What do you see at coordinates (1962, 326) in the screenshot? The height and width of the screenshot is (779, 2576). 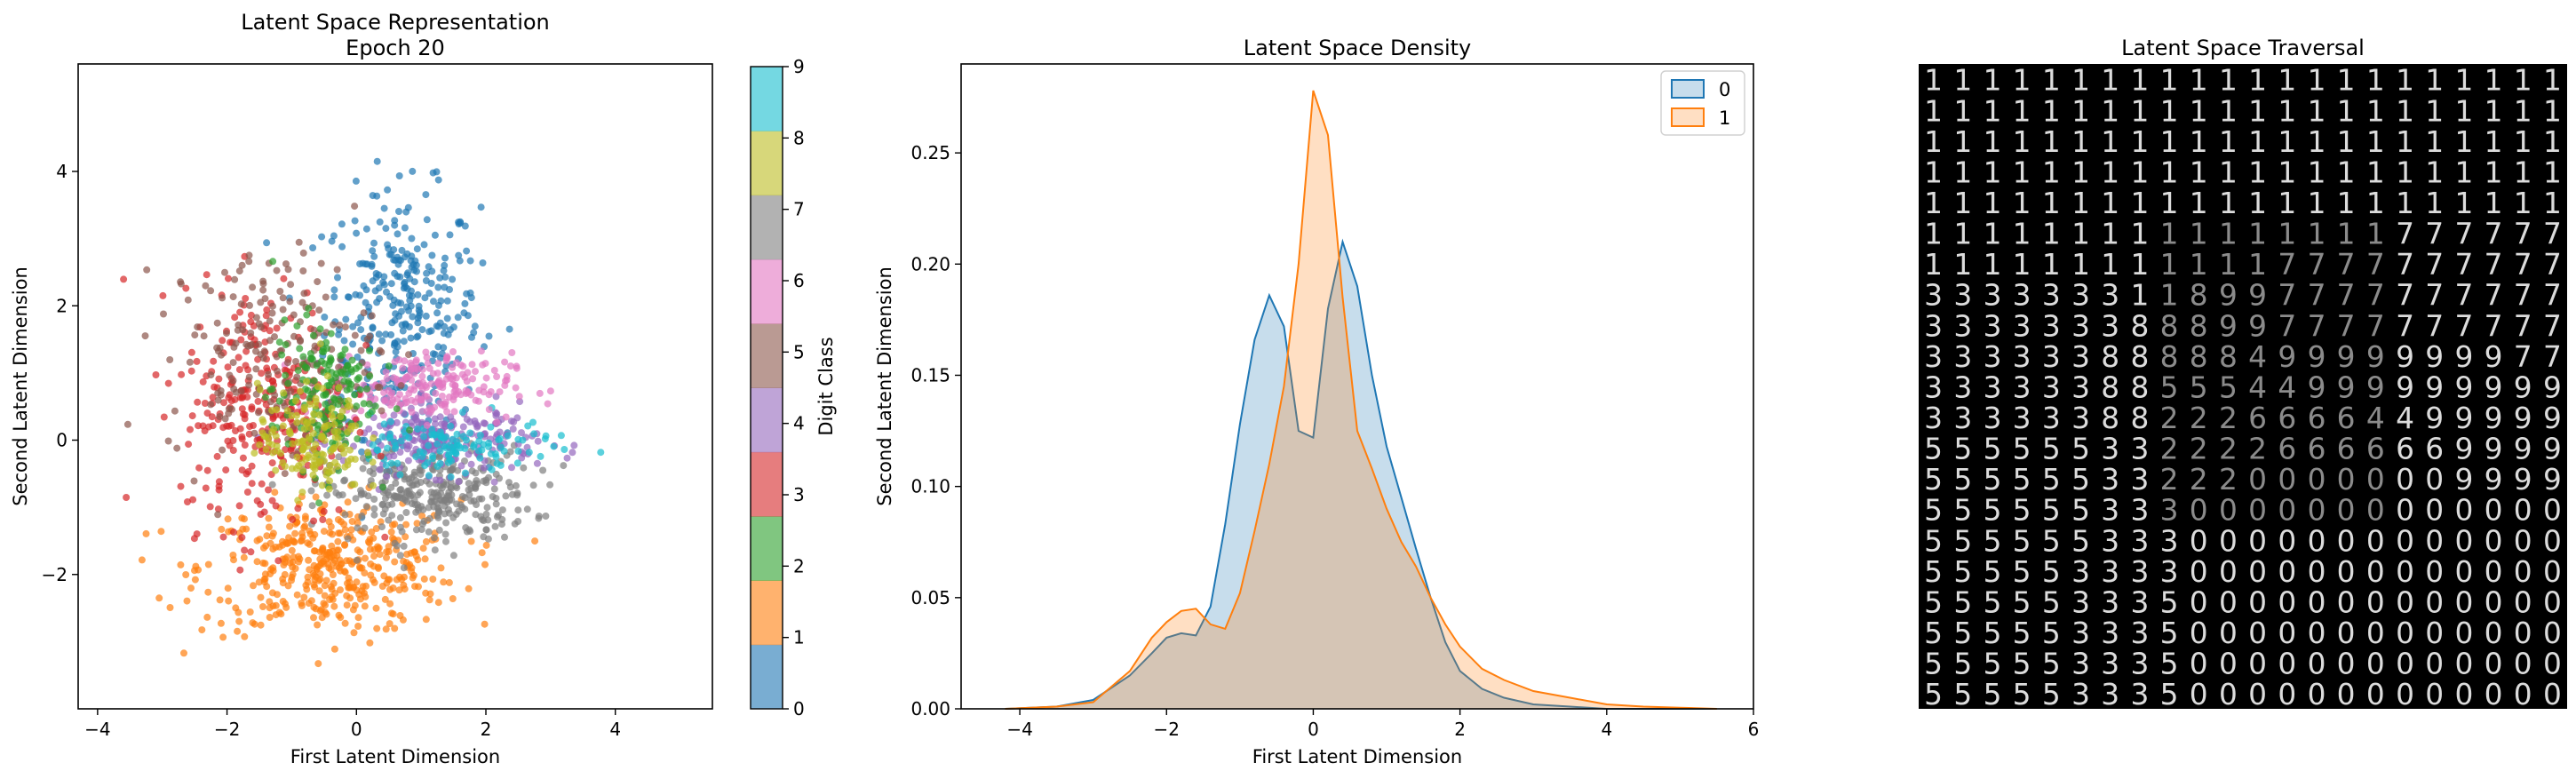 I see `traversal-digit: 3` at bounding box center [1962, 326].